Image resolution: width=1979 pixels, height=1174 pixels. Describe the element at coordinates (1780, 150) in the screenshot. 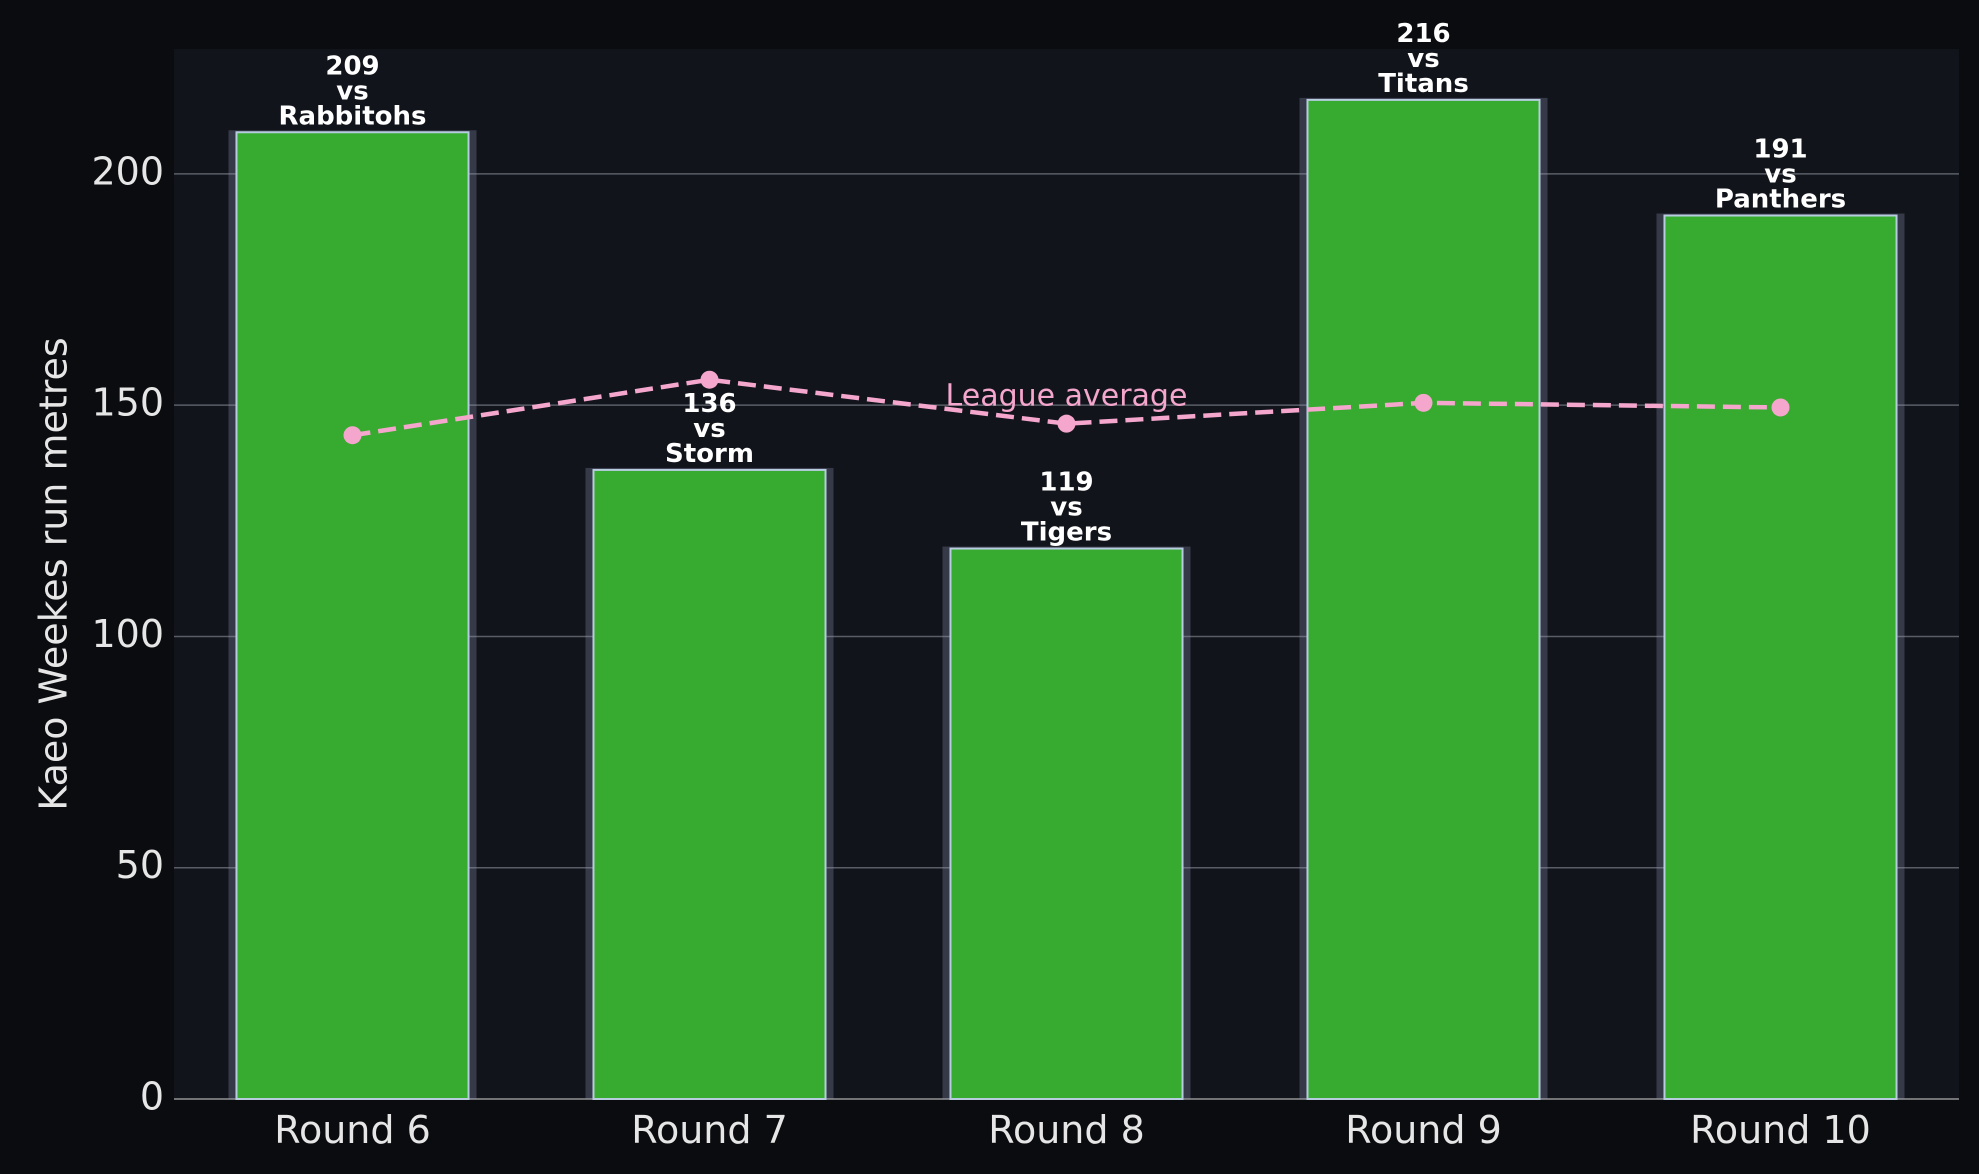

I see `data-label: 191` at that location.